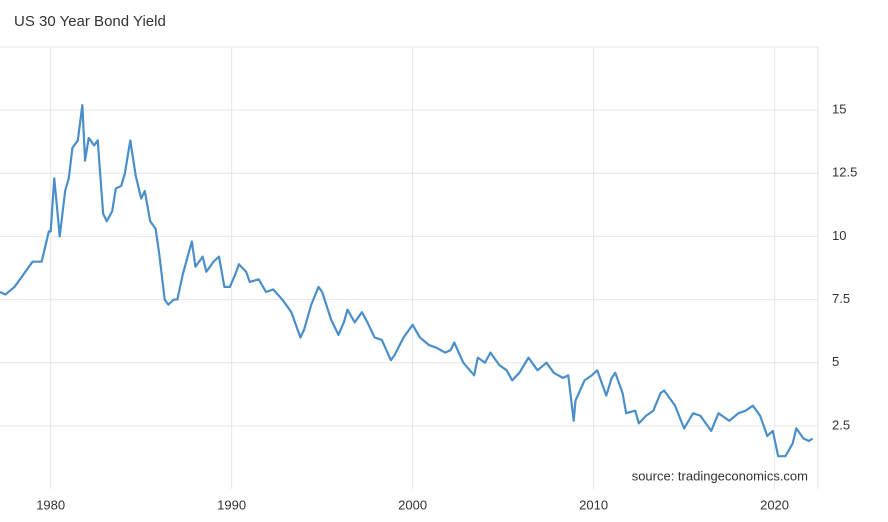 The height and width of the screenshot is (522, 888). I want to click on y-tick-label: 5, so click(835, 361).